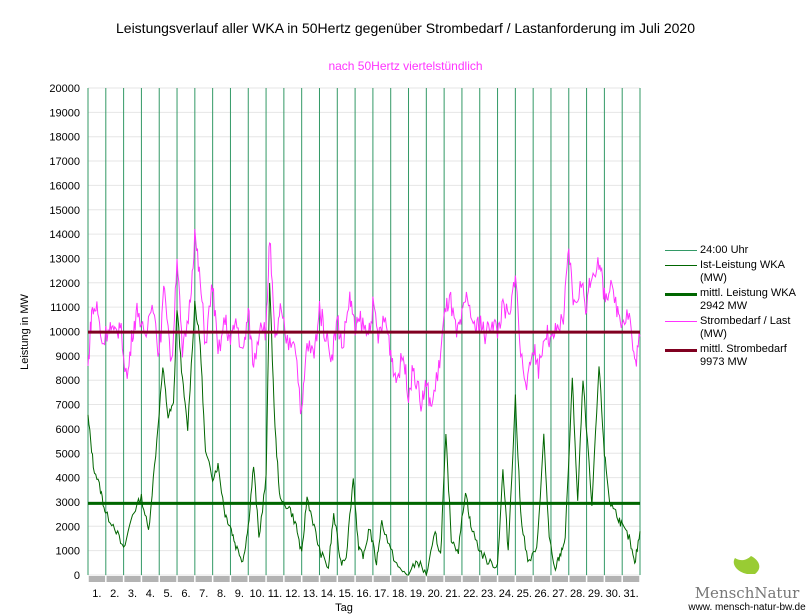  I want to click on x-tick-label: 10., so click(257, 594).